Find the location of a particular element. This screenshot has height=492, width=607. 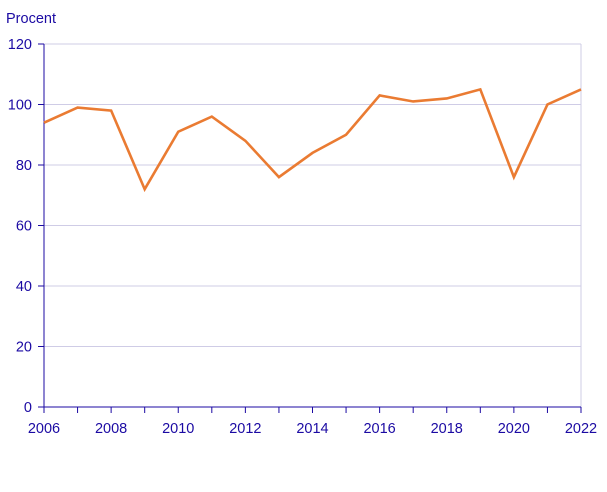

x-tick-label: 2008 is located at coordinates (111, 429).